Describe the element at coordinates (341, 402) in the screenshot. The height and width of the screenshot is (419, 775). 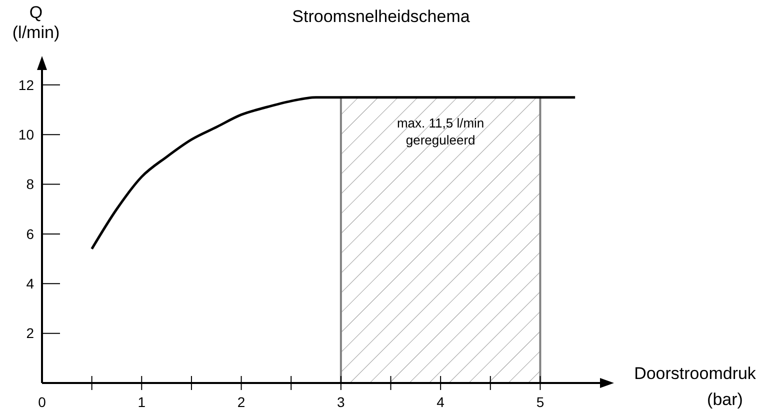
I see `x-tick-label: 3` at that location.